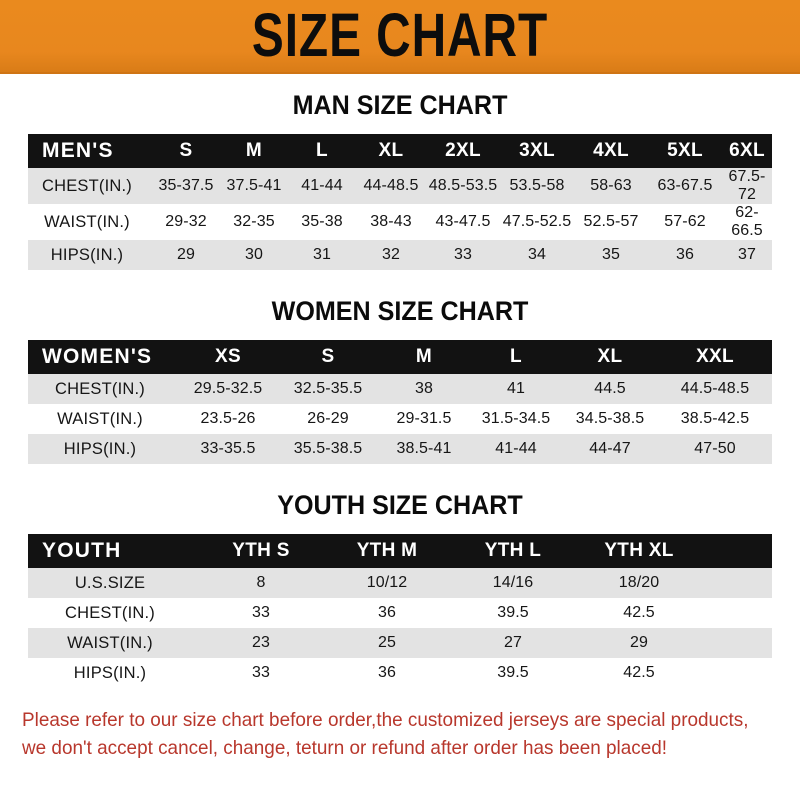  I want to click on women-cell-2-4: 44-47, so click(610, 449).